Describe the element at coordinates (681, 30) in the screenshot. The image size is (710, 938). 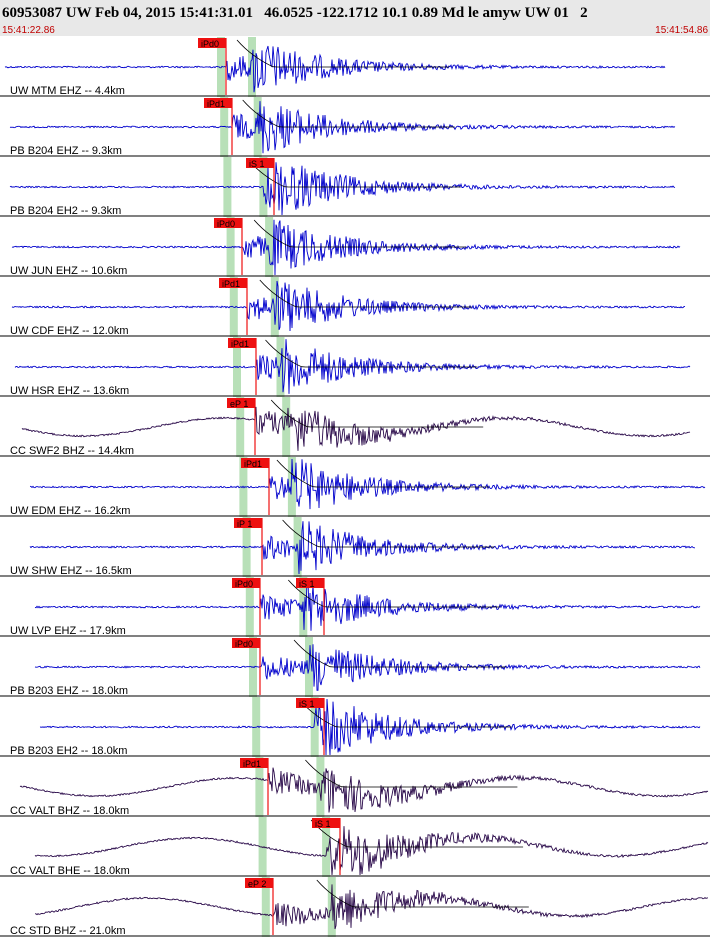
I see `end-time: 15:41:54.86` at that location.